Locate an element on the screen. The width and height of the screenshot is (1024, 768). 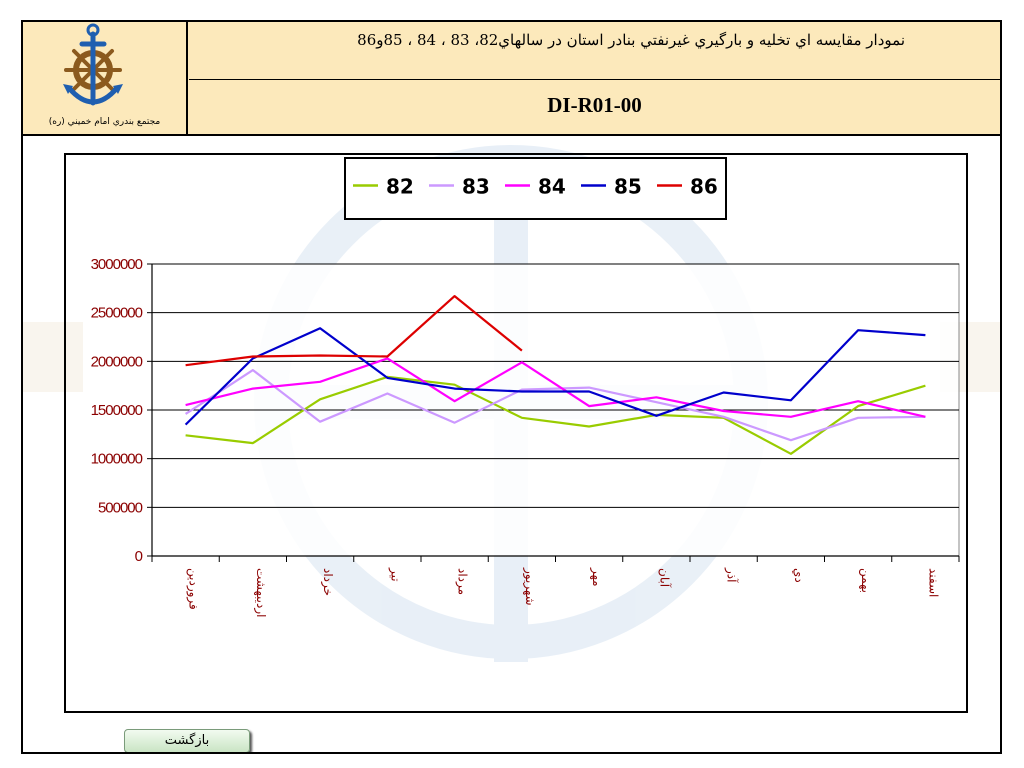
x-tick-label: آذر is located at coordinates (732, 575).